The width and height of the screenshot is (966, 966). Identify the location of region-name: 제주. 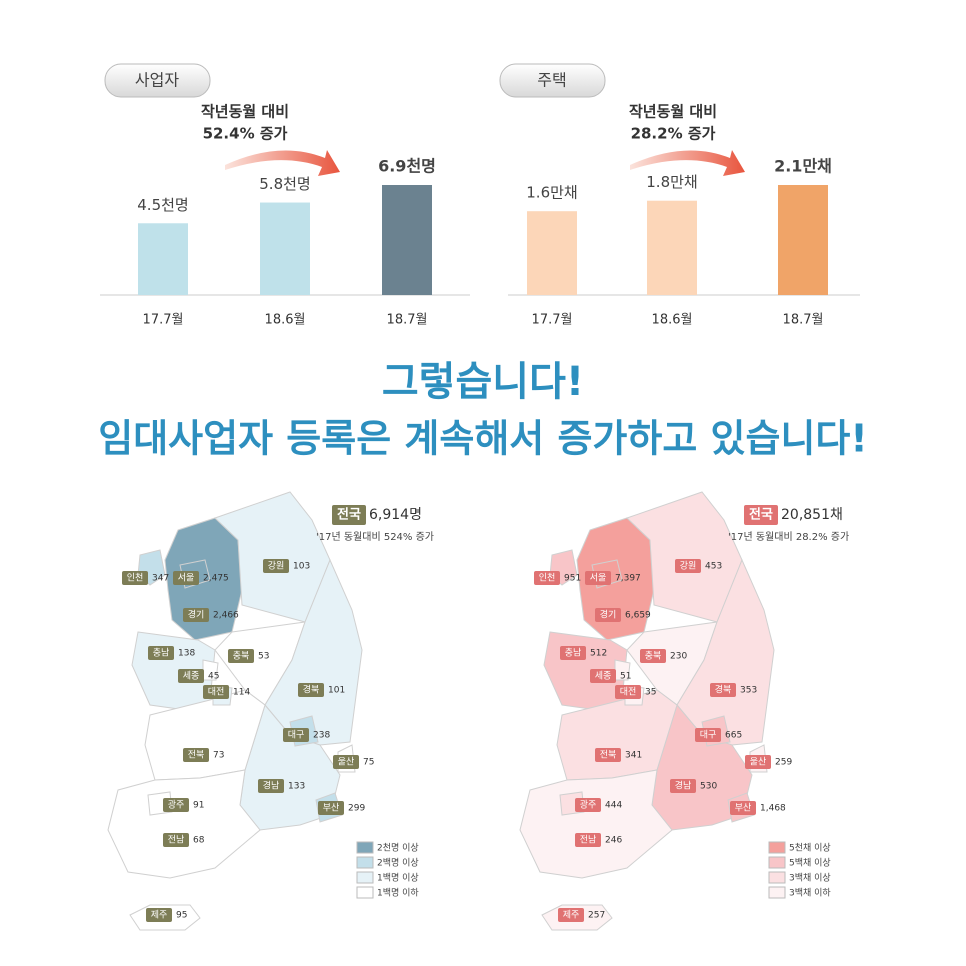
(571, 915).